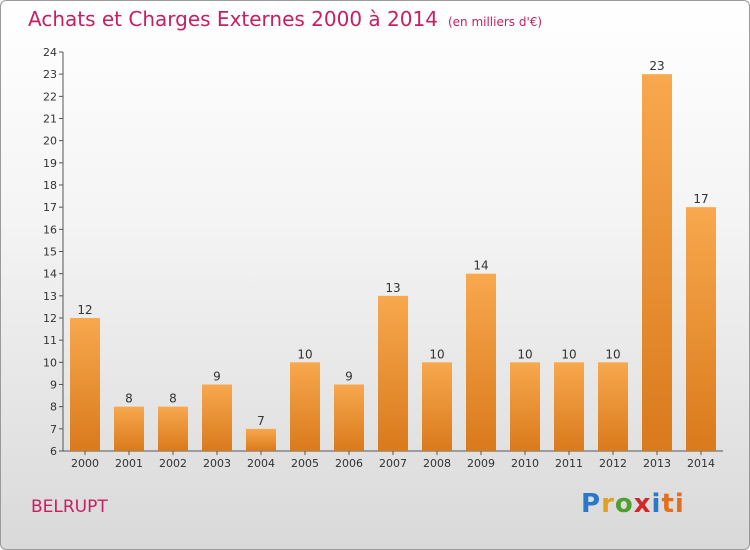 This screenshot has height=550, width=750. What do you see at coordinates (480, 266) in the screenshot?
I see `bar-value-label: 14` at bounding box center [480, 266].